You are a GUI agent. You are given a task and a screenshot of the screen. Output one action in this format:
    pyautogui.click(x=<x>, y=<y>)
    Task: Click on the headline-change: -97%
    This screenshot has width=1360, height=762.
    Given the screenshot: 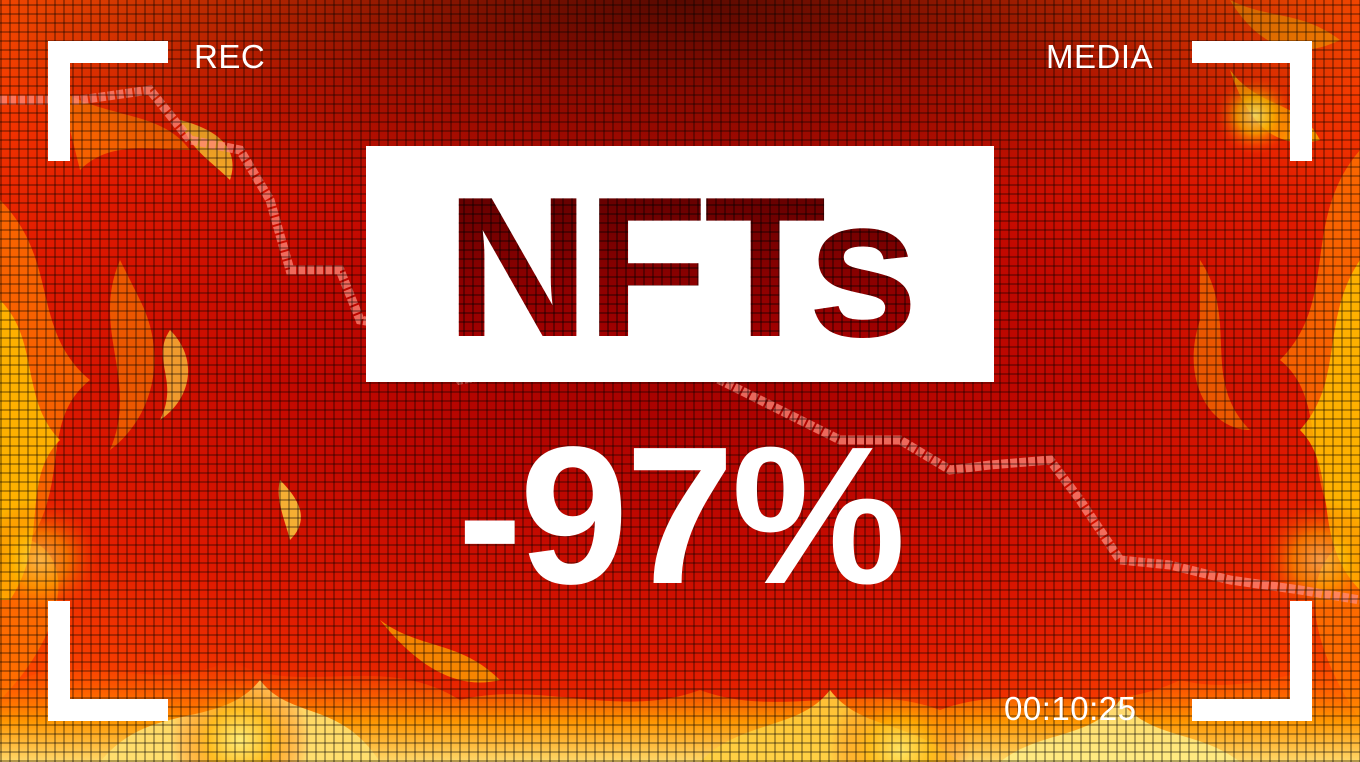 What is the action you would take?
    pyautogui.click(x=681, y=515)
    